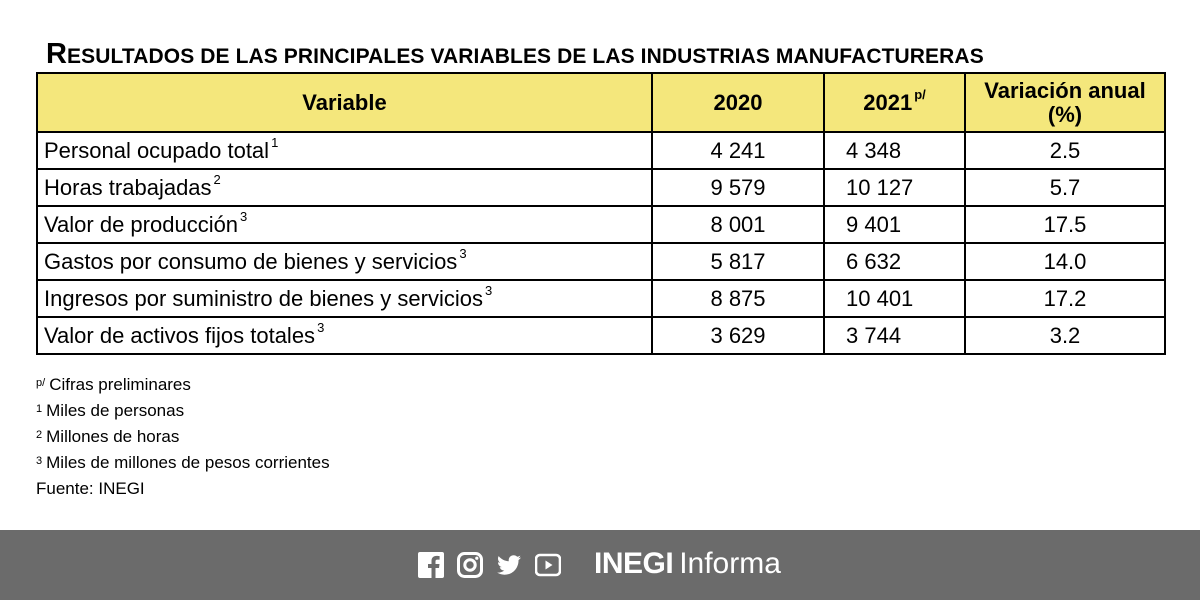 This screenshot has height=600, width=1200. I want to click on youtube-icon, so click(548, 565).